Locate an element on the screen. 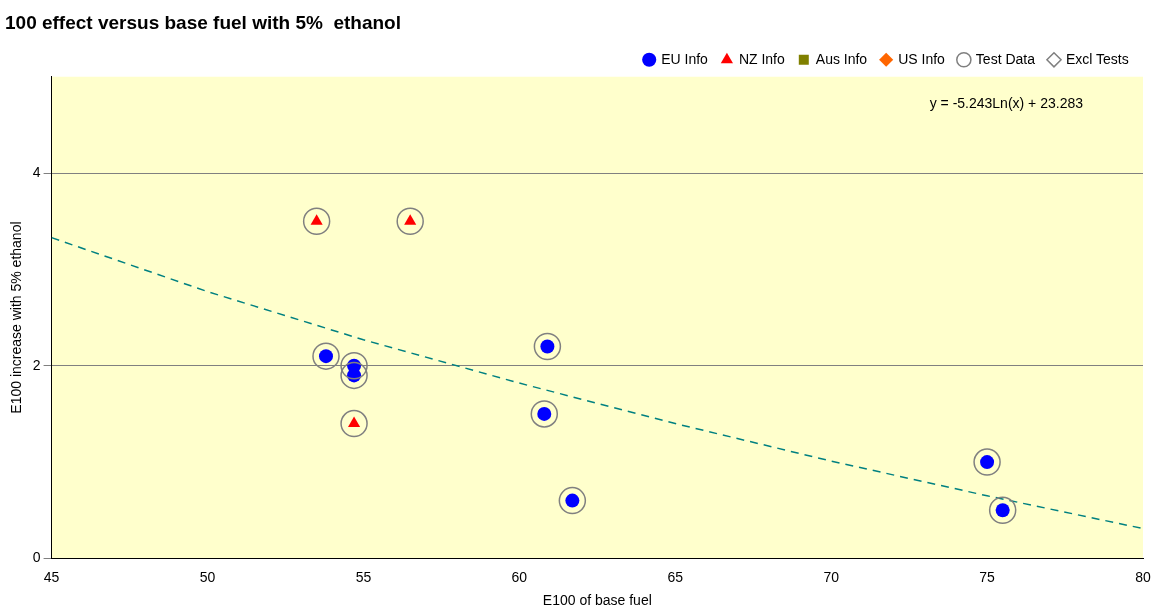  x-tick-label: 80 is located at coordinates (1143, 576).